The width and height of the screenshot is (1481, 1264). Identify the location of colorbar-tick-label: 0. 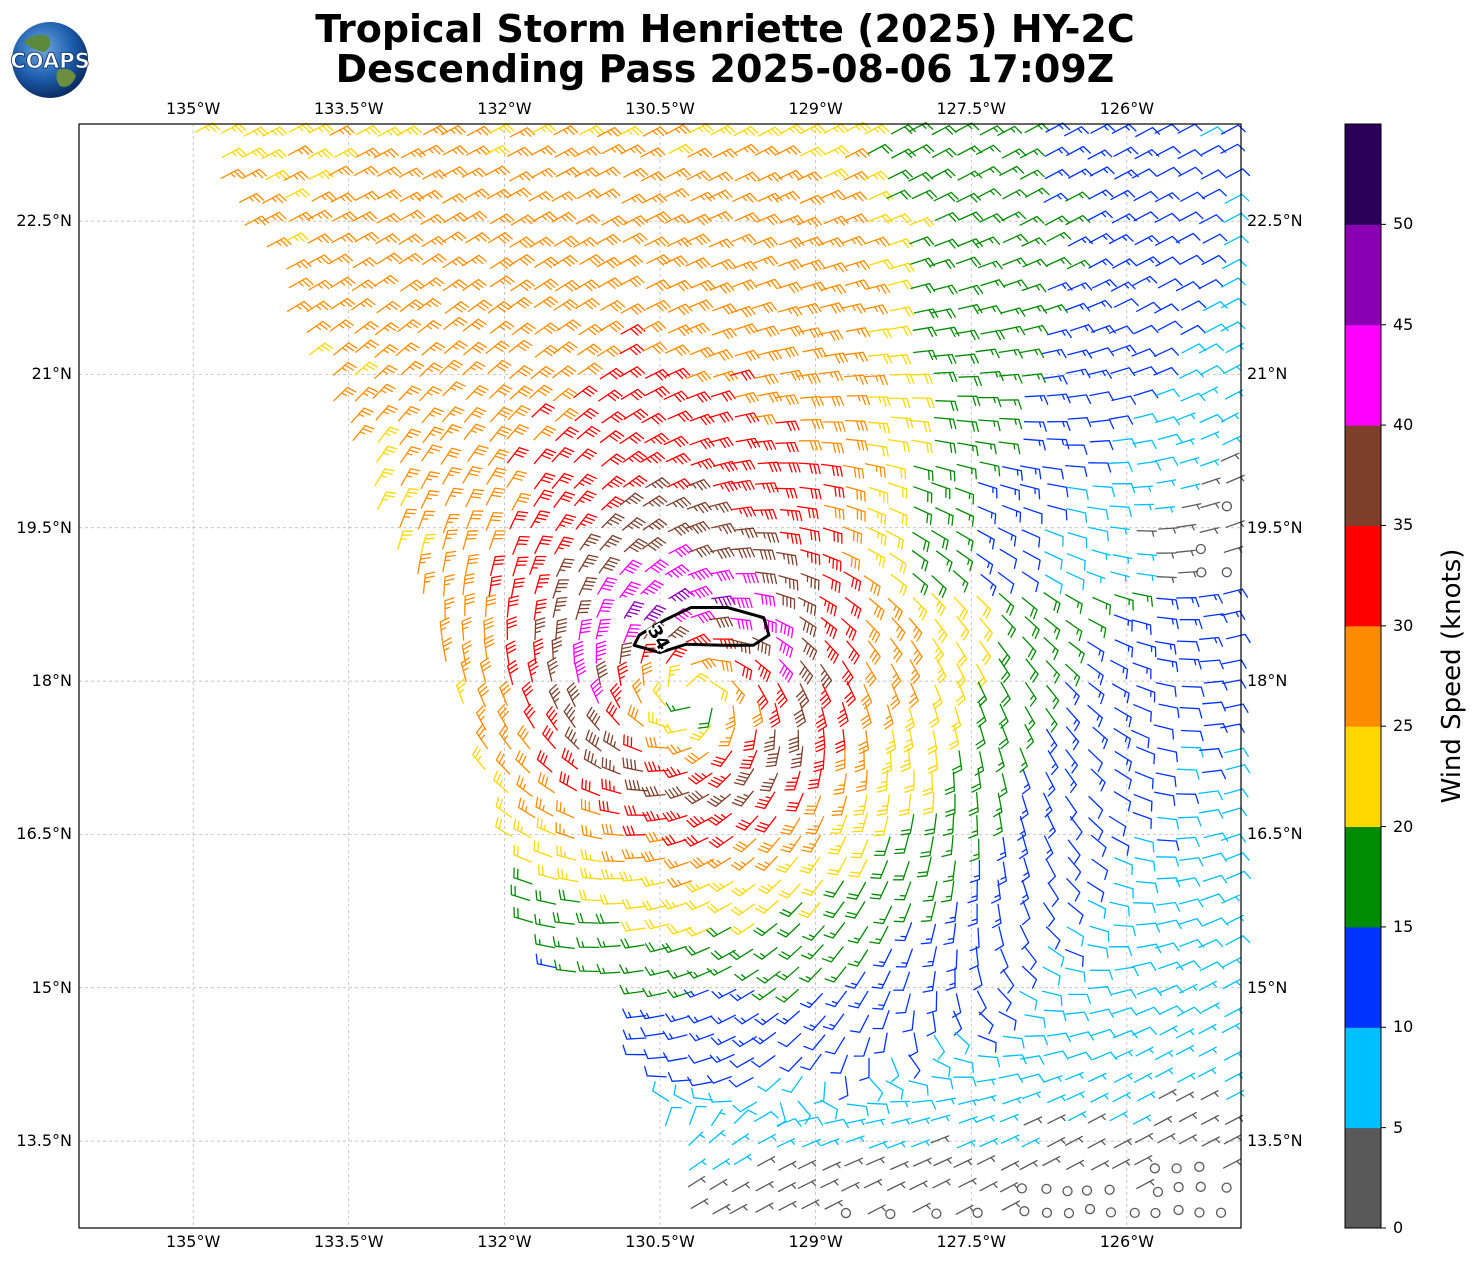
(1398, 1227).